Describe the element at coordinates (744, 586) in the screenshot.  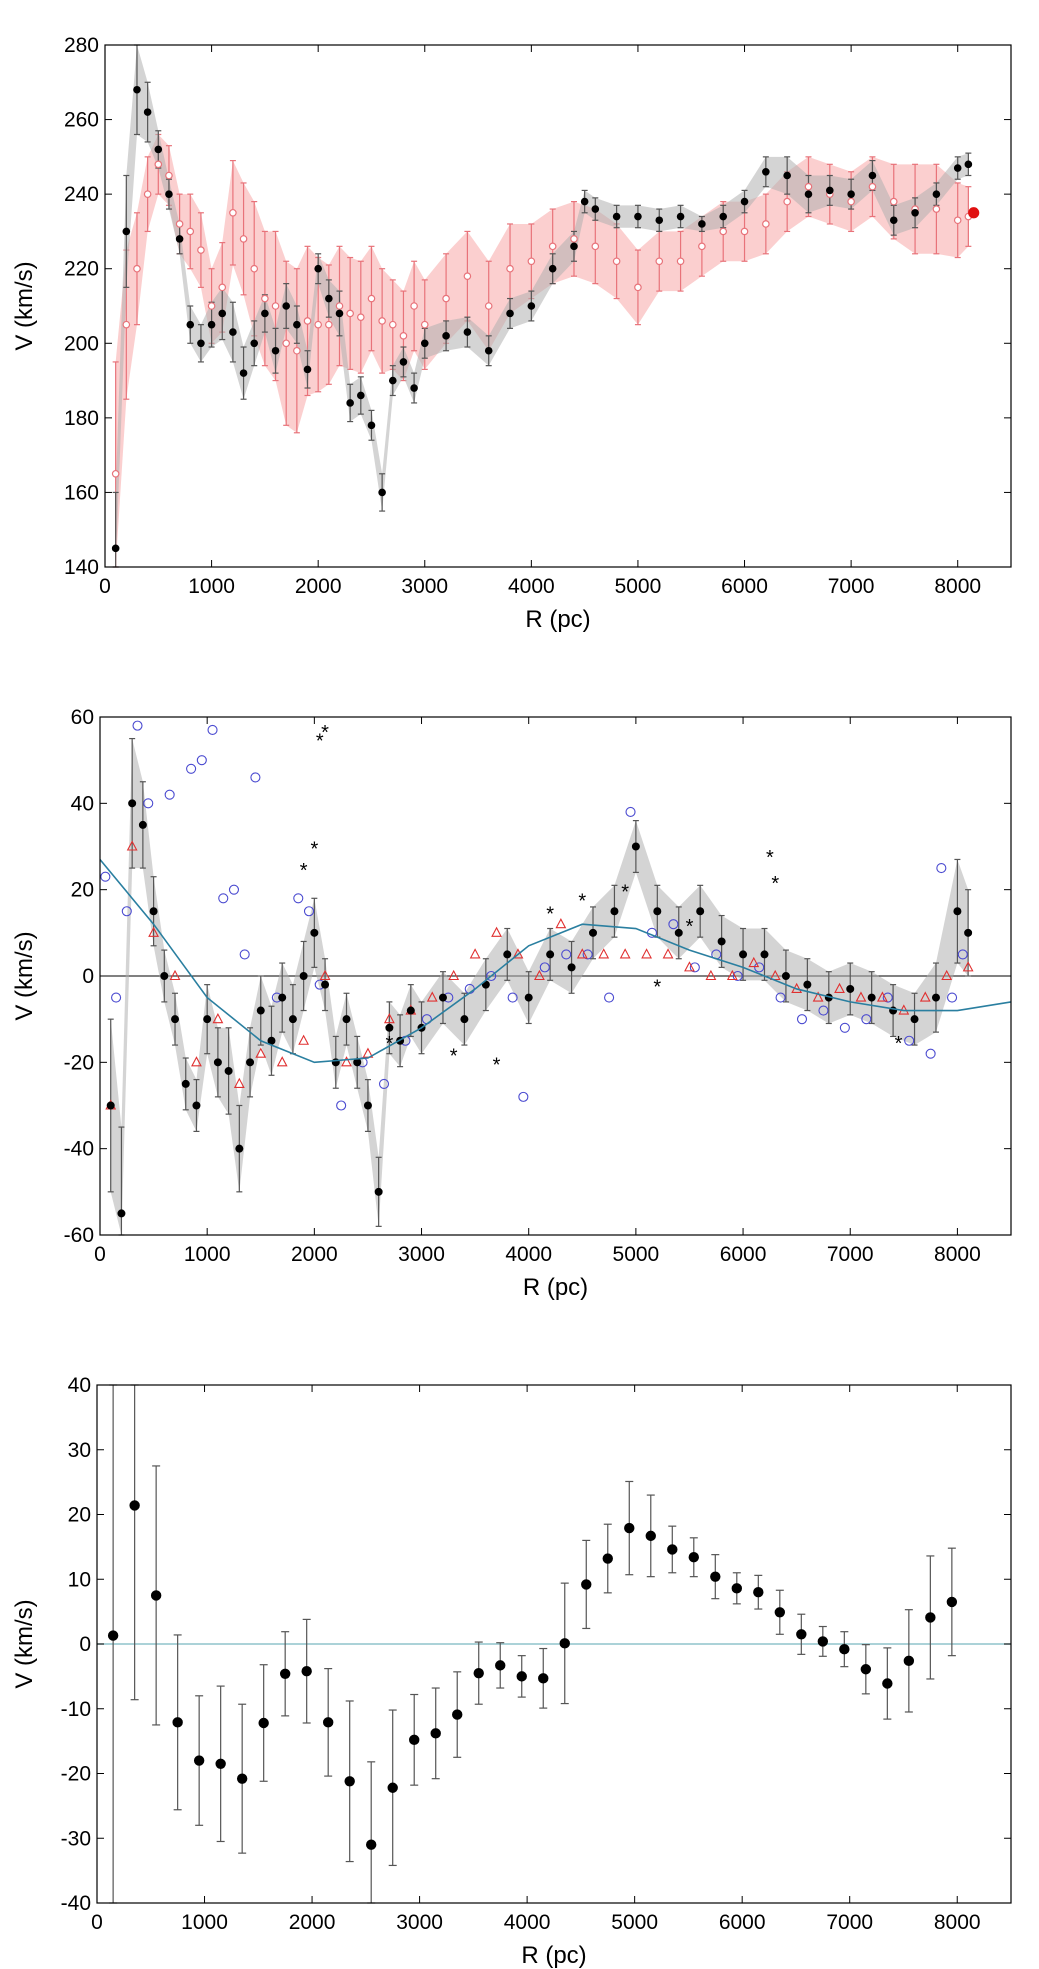
I see `x-tick-label: 6000` at that location.